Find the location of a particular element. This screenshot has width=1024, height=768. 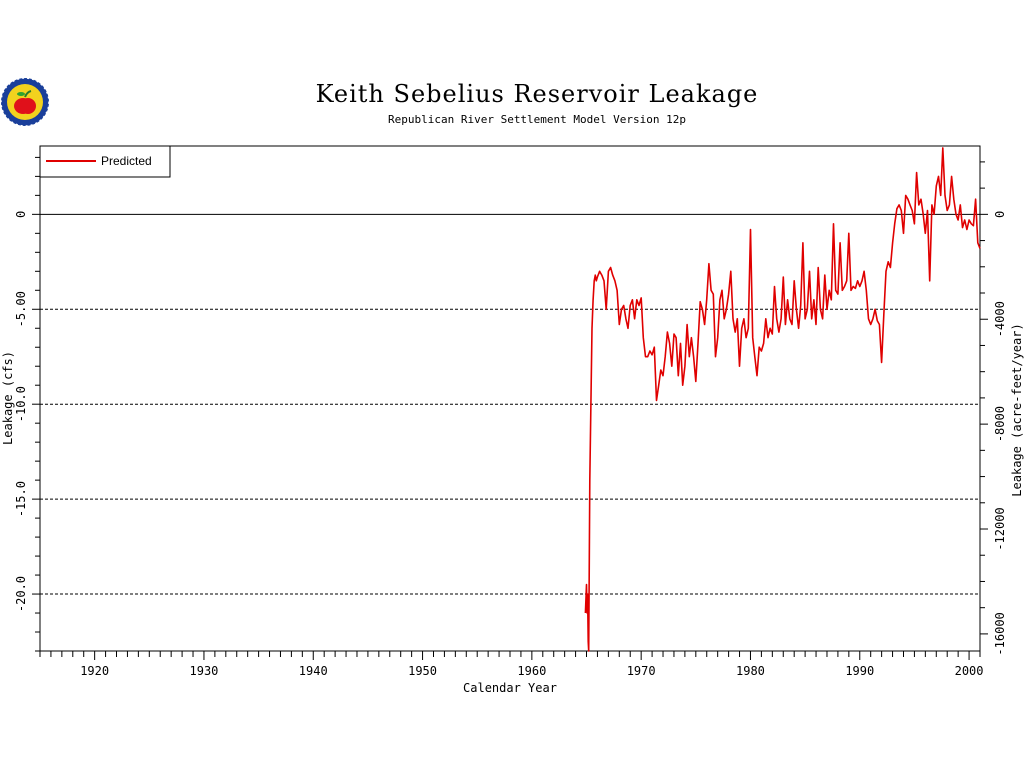

y-tick-label: -15.0 is located at coordinates (21, 499).